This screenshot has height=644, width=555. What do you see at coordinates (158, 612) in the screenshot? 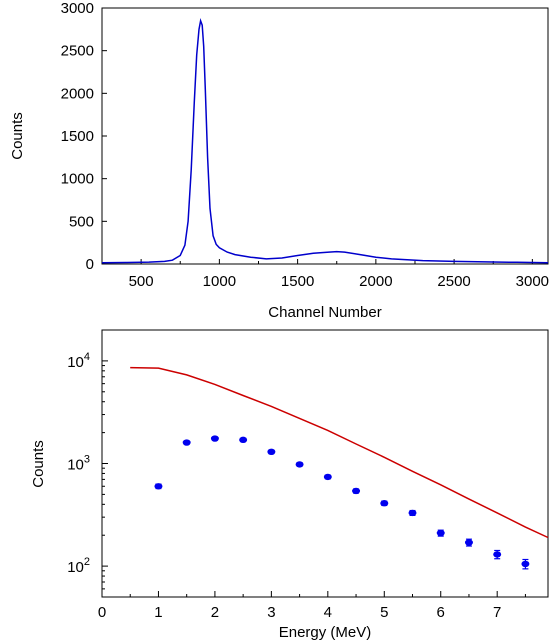
I see `energy-x-tick-label: 1` at bounding box center [158, 612].